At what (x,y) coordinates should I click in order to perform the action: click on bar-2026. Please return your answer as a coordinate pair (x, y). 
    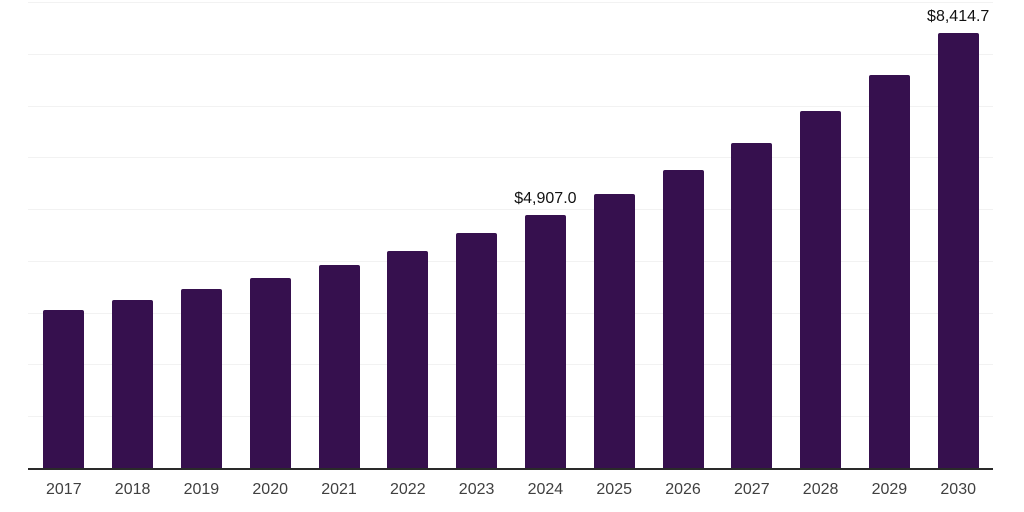
    Looking at the image, I should click on (683, 319).